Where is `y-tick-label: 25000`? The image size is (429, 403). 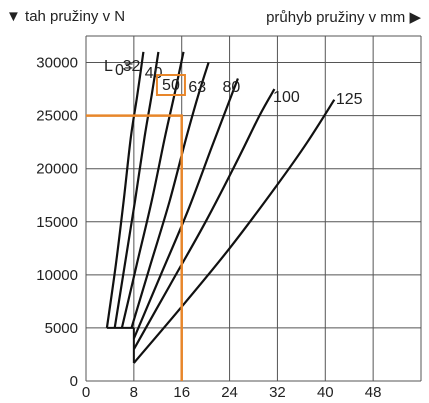 y-tick-label: 25000 is located at coordinates (57, 116).